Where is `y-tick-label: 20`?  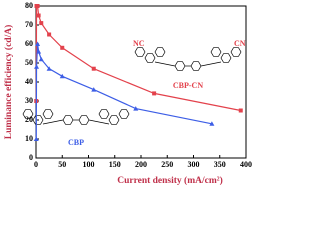 y-tick-label: 20 is located at coordinates (29, 119).